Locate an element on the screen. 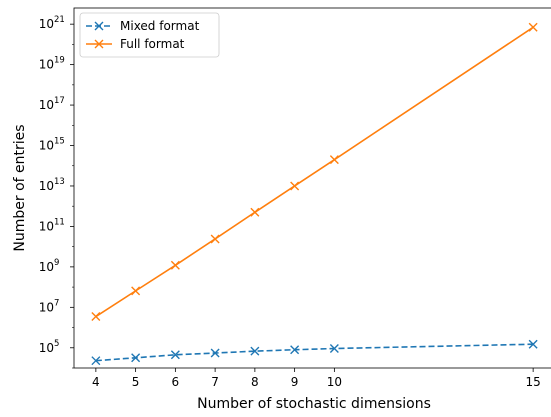 This screenshot has height=417, width=551. series-mixed-format is located at coordinates (314, 352).